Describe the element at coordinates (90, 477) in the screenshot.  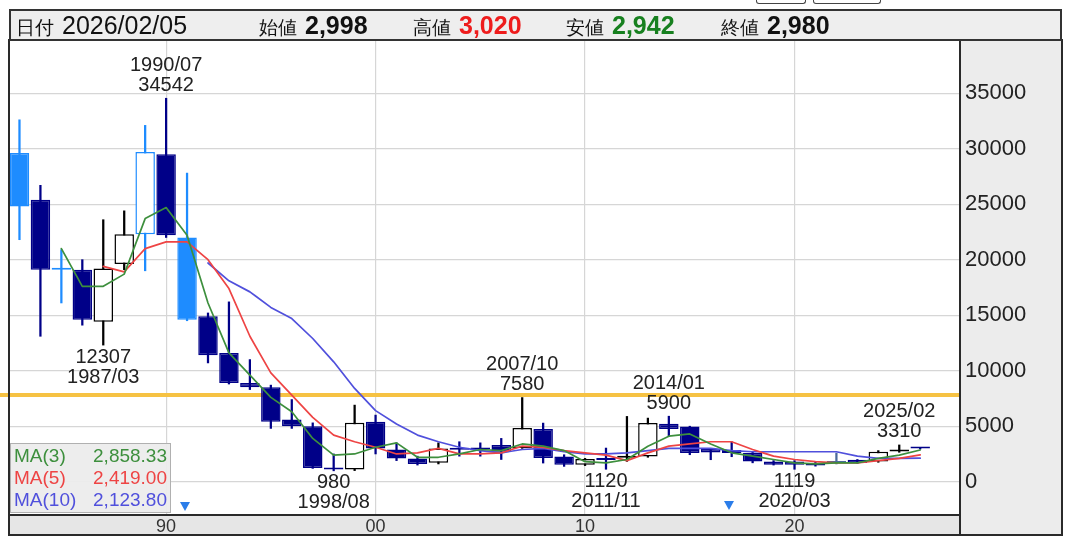
I see `text: MA(5) 2,419.00` at that location.